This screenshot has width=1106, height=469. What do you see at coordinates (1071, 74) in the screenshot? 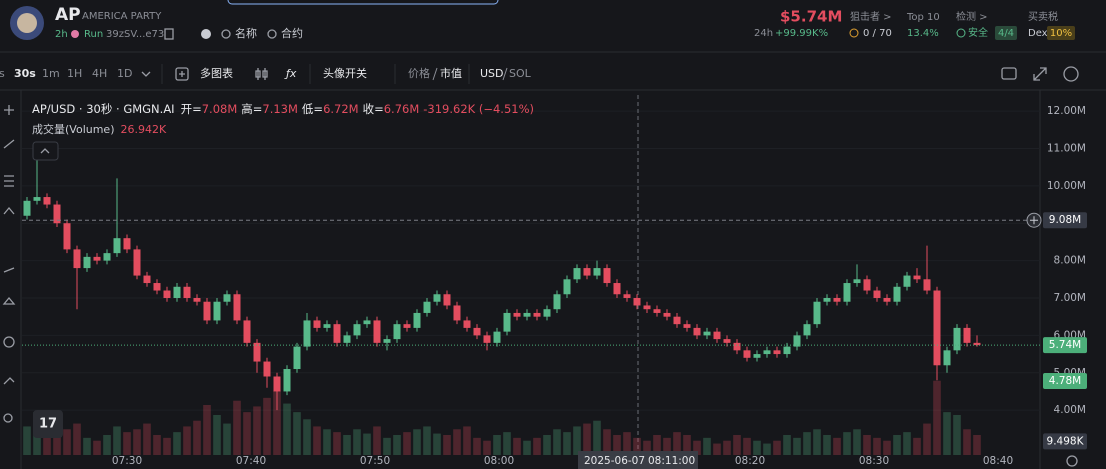
I see `settings-icon` at bounding box center [1071, 74].